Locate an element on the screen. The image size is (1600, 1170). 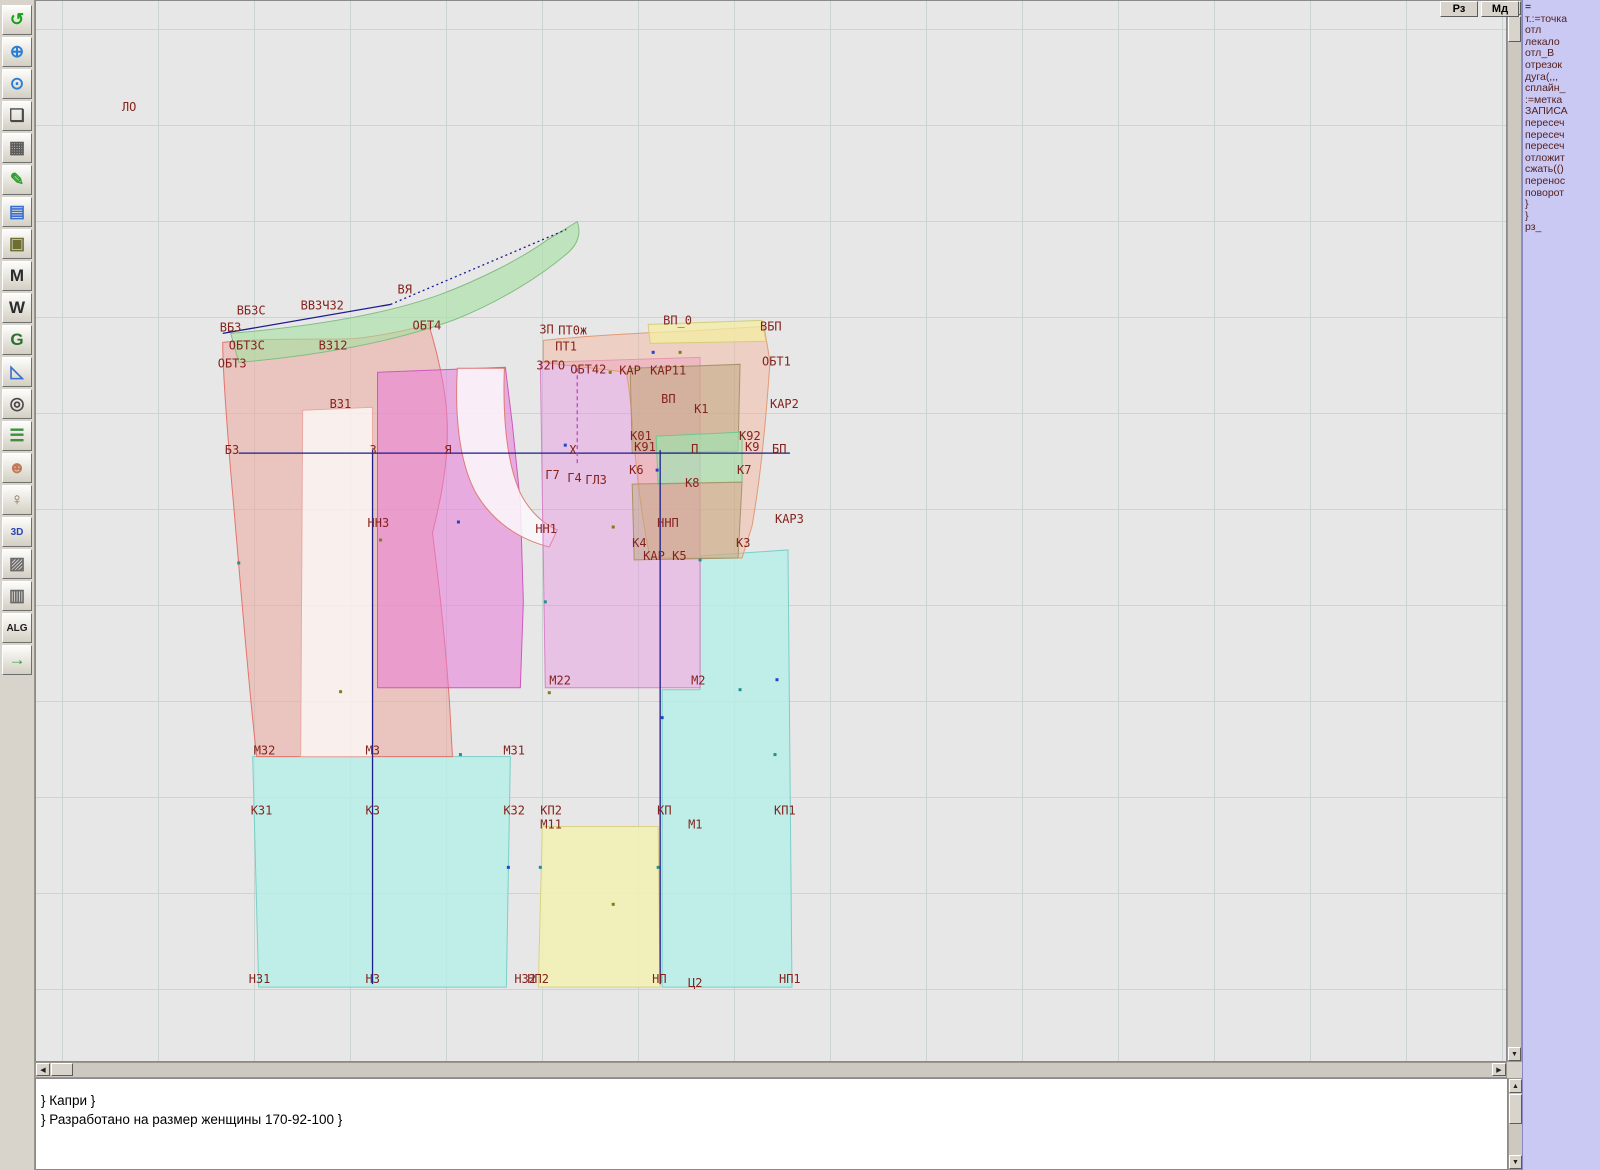
pattern-point-label: ВБЗС is located at coordinates (251, 310).